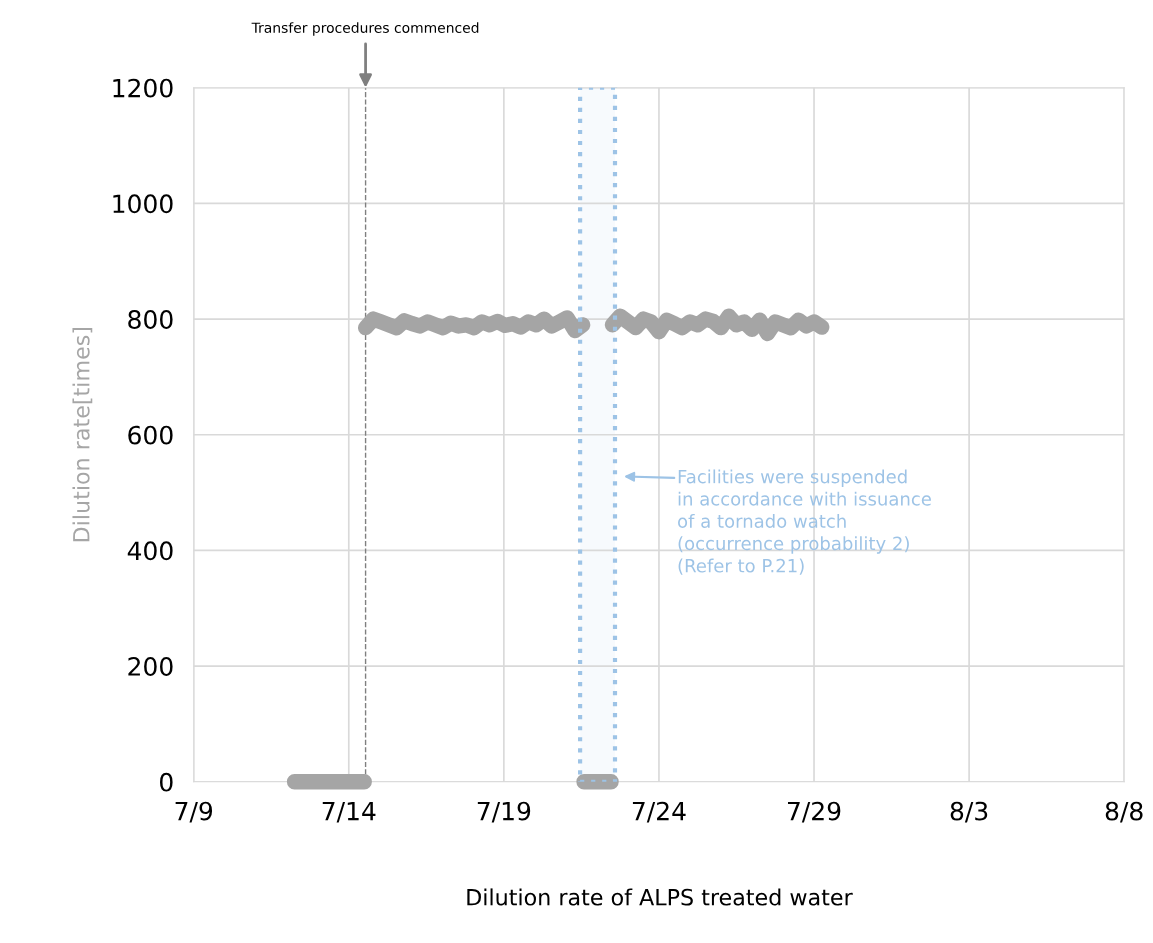 The height and width of the screenshot is (943, 1153). I want to click on y-tick-label: 800, so click(150, 319).